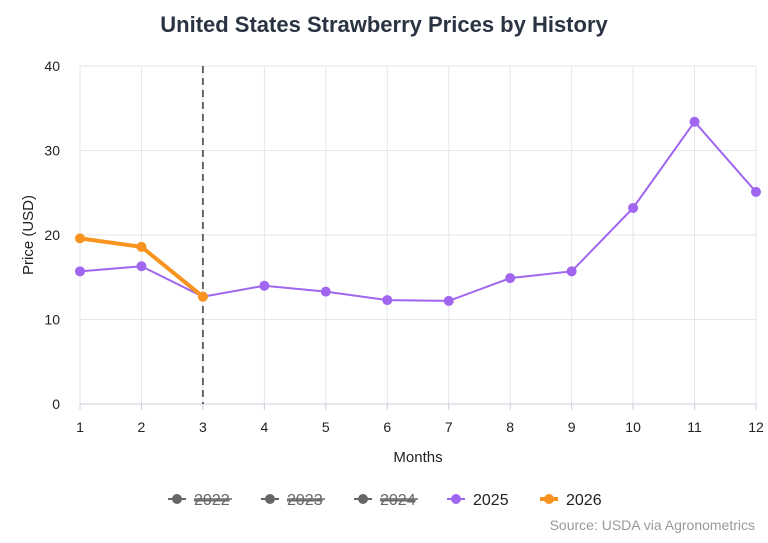  I want to click on x-axis-label: Months, so click(417, 457).